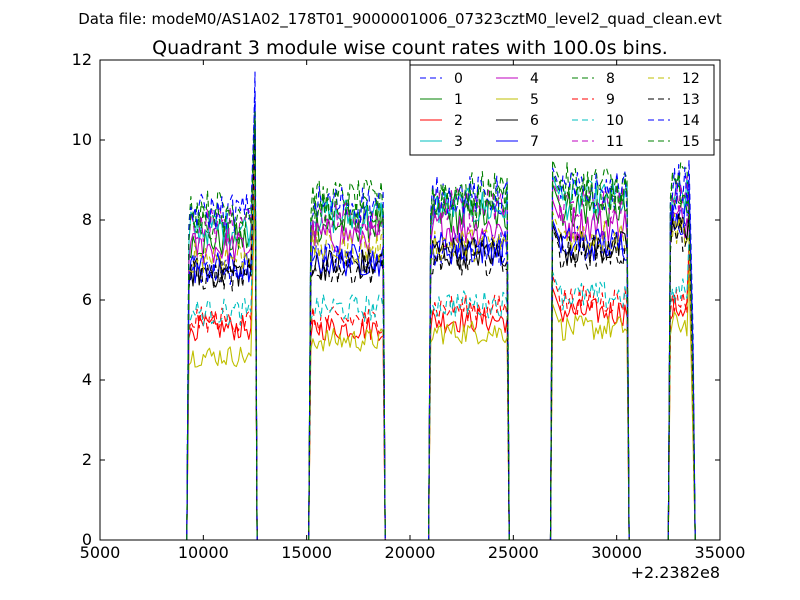 This screenshot has width=800, height=600. Describe the element at coordinates (87, 299) in the screenshot. I see `y-tick-label: 6` at that location.